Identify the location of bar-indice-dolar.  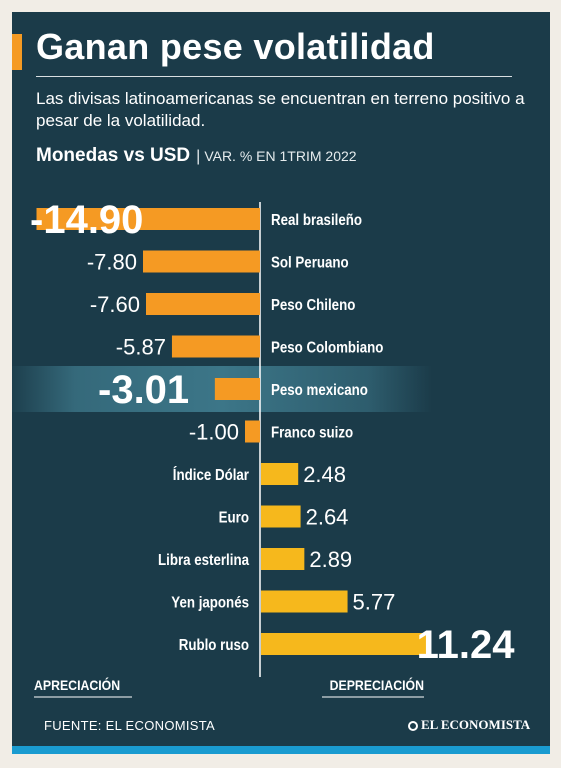
(280, 474).